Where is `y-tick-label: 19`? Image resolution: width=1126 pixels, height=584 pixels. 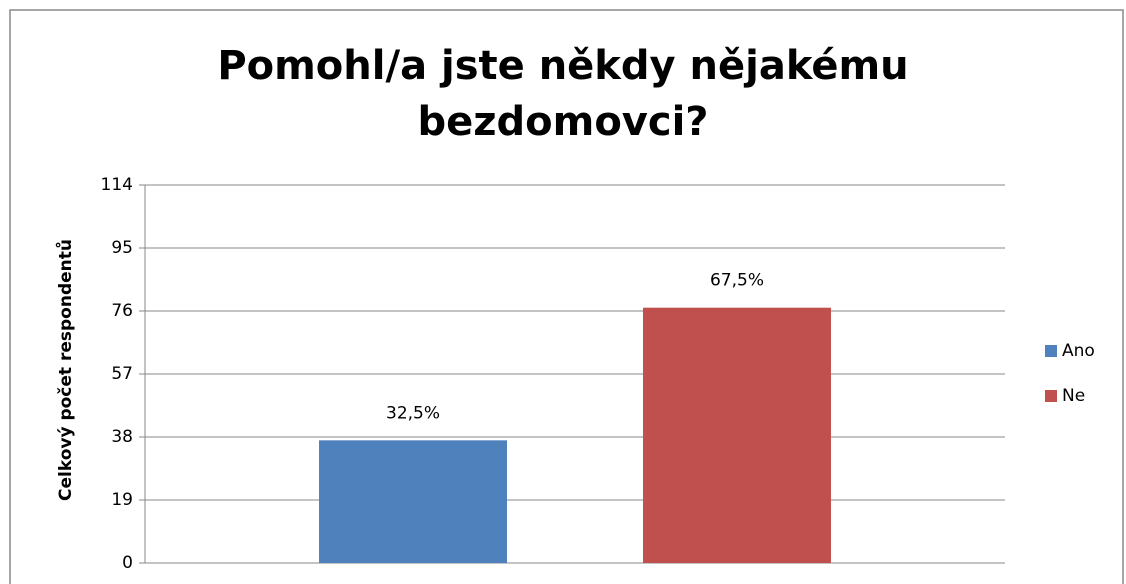 y-tick-label: 19 is located at coordinates (122, 500).